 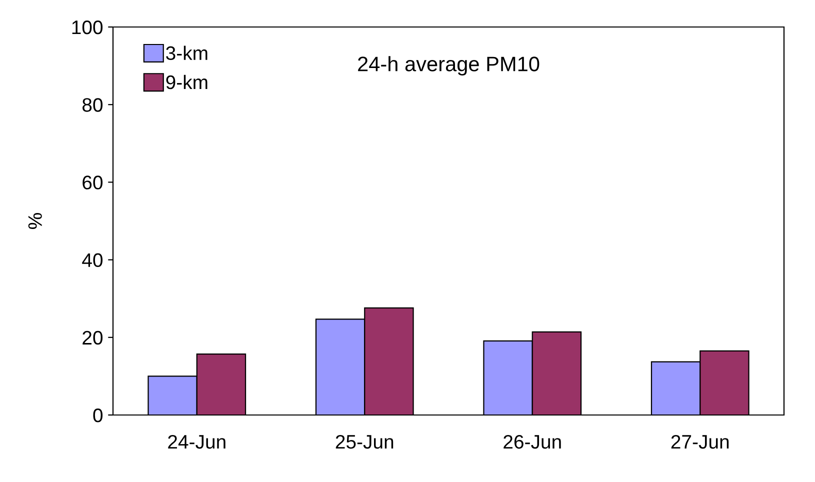 What do you see at coordinates (35, 221) in the screenshot?
I see `y-axis-title: %` at bounding box center [35, 221].